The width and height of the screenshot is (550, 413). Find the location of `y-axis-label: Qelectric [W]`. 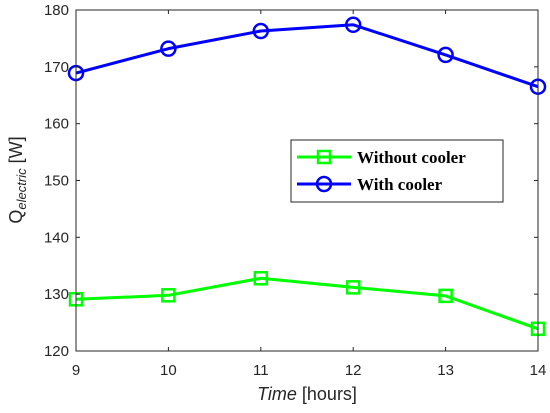

y-axis-label: Qelectric [W] is located at coordinates (17, 179).